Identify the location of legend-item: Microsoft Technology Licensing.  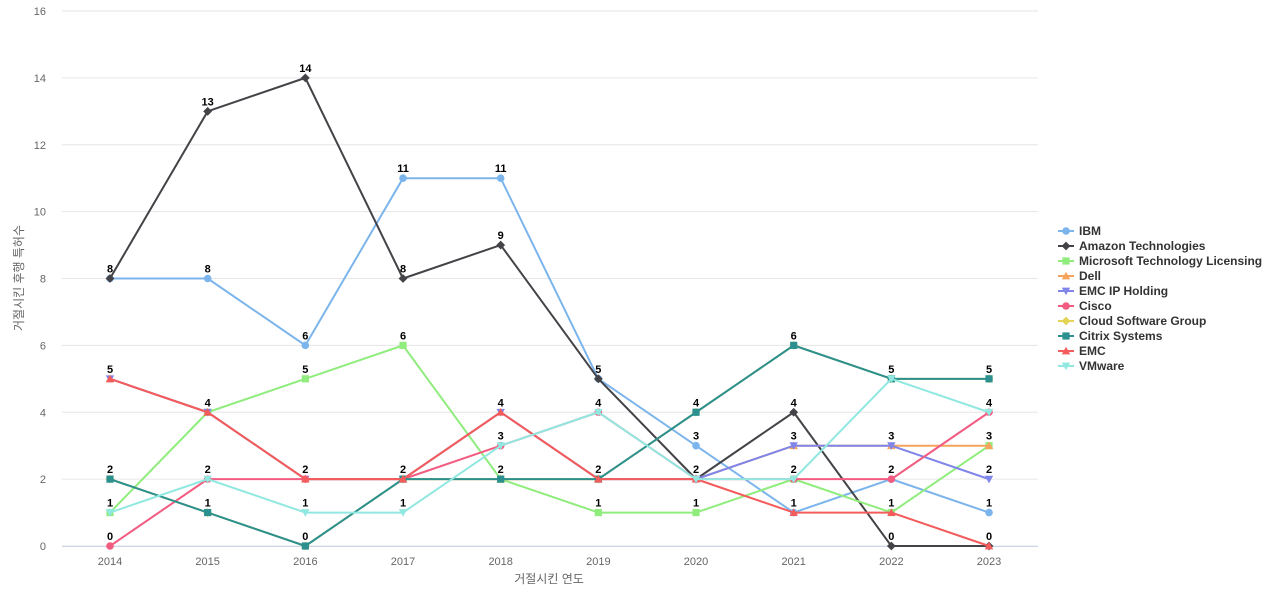
(1160, 261).